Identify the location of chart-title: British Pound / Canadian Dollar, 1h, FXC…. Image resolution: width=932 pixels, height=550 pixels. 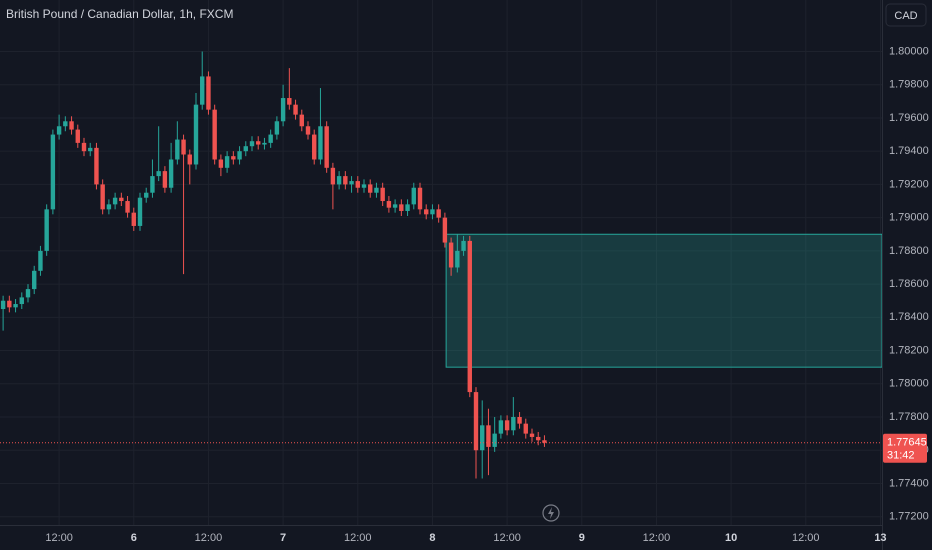
(119, 14).